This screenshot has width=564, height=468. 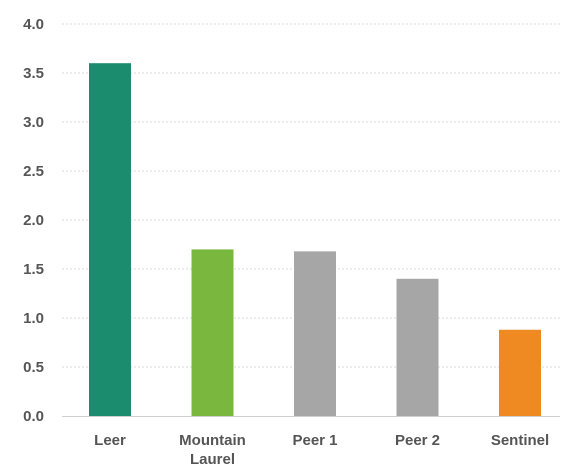 I want to click on y-axis-tick-labels: 0.0 0.5 1.0 1.5 2.0 2.5 3.0 3.5 4.0, so click(x=33, y=220).